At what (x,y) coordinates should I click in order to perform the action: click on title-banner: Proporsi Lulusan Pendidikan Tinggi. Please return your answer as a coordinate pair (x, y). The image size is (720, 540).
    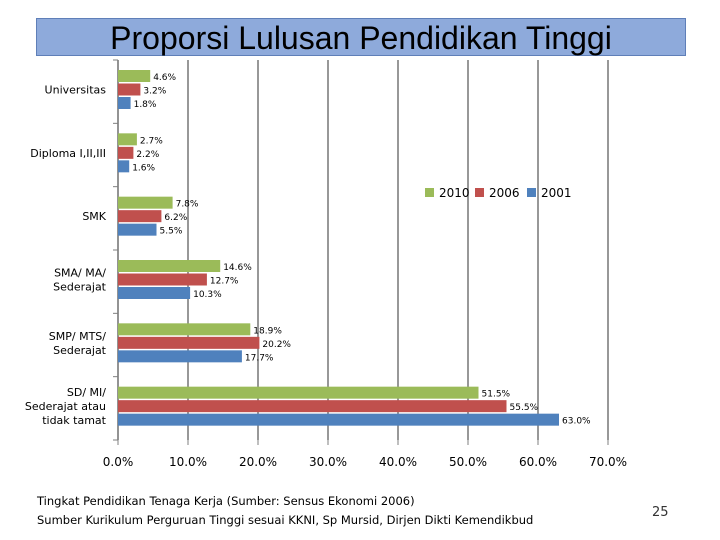
    Looking at the image, I should click on (361, 37).